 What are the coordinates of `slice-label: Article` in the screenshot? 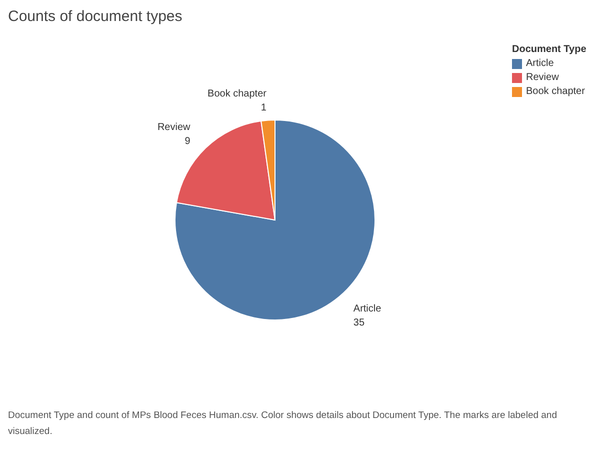 It's located at (367, 308).